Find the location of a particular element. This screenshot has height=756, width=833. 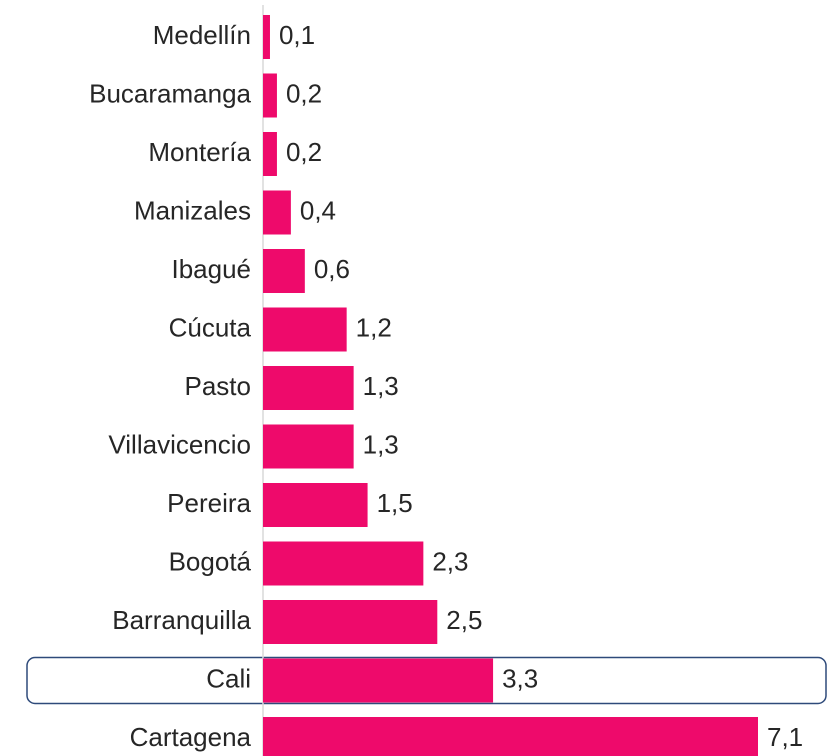

value-label: 3,3 is located at coordinates (520, 678).